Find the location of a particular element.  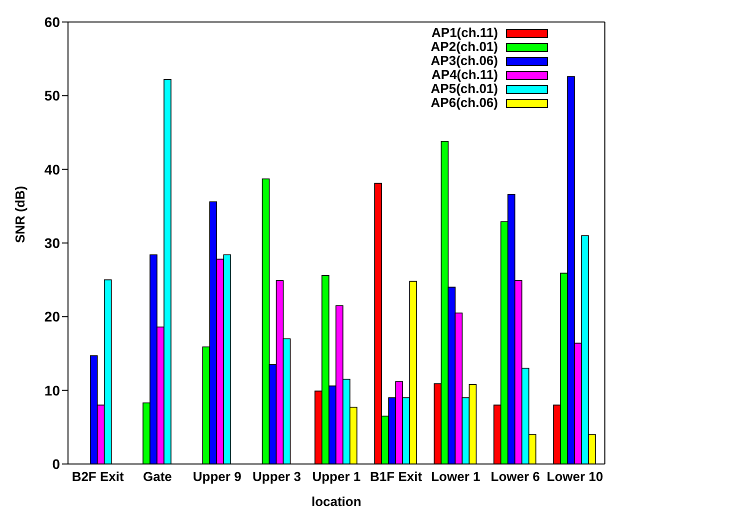

x-tick-label: Gate is located at coordinates (157, 476).